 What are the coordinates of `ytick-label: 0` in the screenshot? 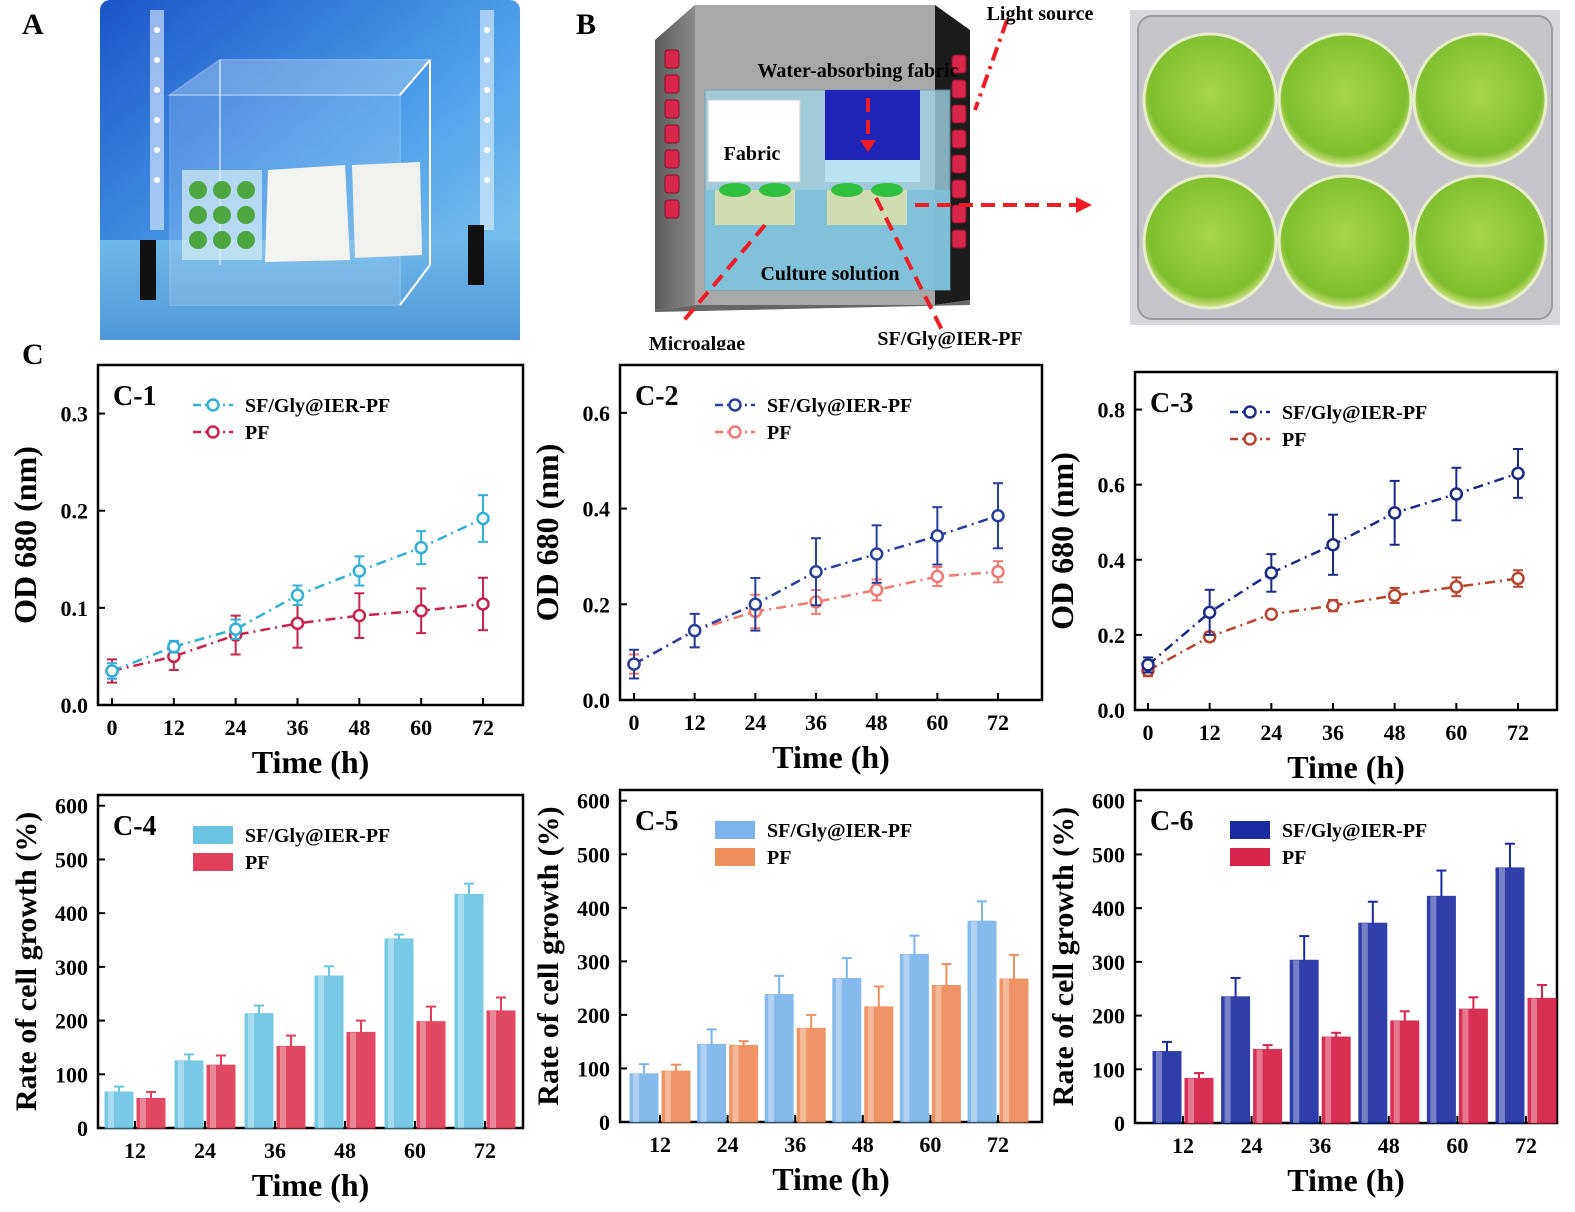 It's located at (604, 1122).